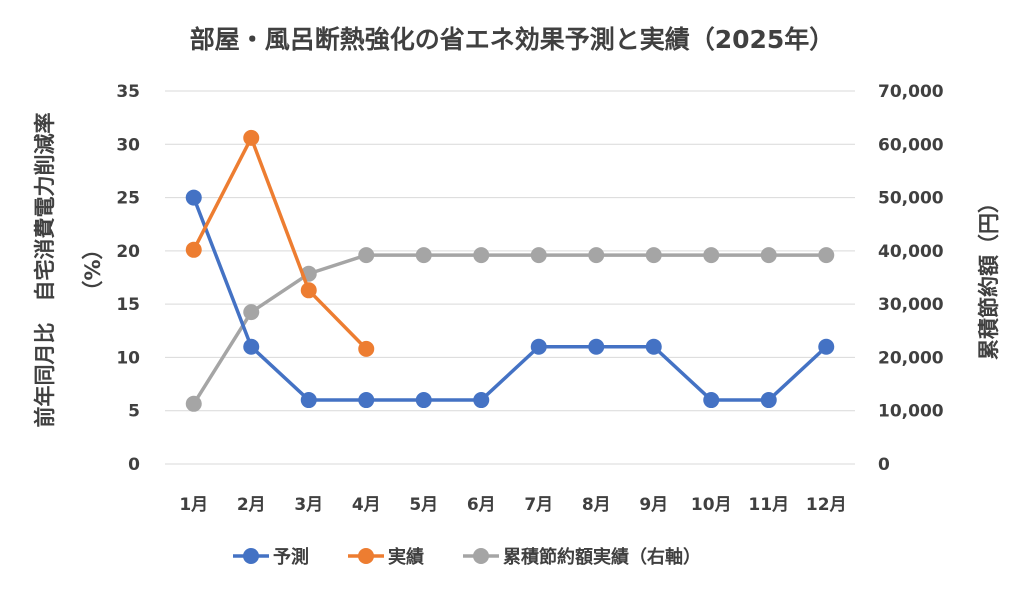 This screenshot has width=1024, height=589. What do you see at coordinates (512, 39) in the screenshot?
I see `chart-title: 部屋・風呂断熱強化の省エネ効果予測と実績（2025年）` at bounding box center [512, 39].